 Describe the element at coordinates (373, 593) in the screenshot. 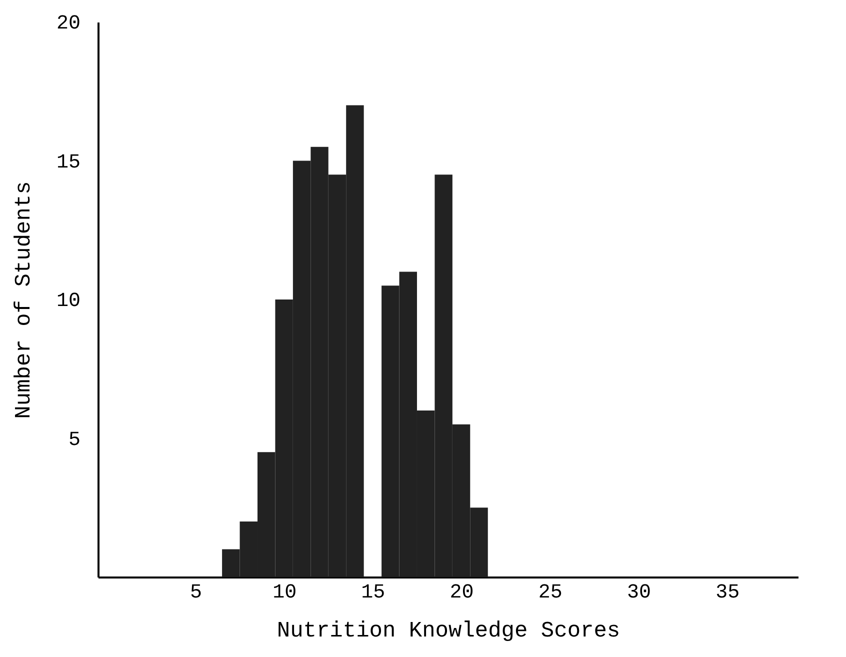

I see `x-tick-label: 15` at that location.